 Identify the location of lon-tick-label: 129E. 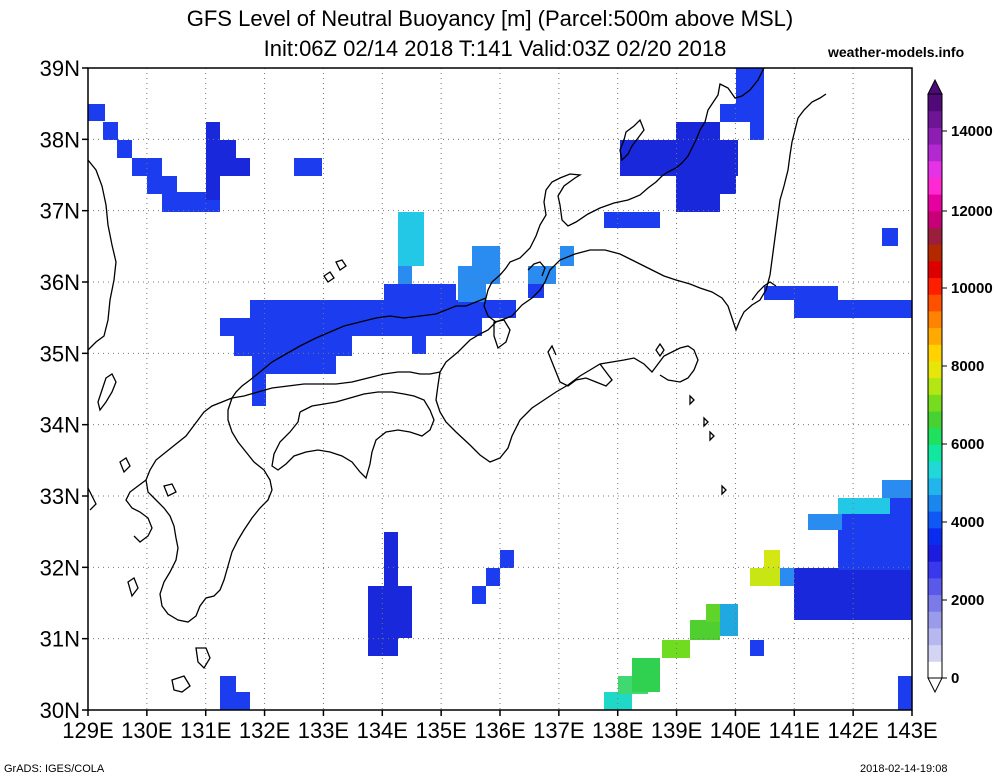
(87, 730).